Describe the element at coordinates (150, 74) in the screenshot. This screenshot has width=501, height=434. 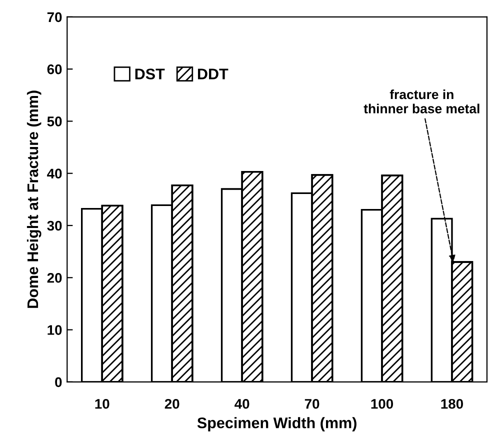
I see `legend-label: DST` at that location.